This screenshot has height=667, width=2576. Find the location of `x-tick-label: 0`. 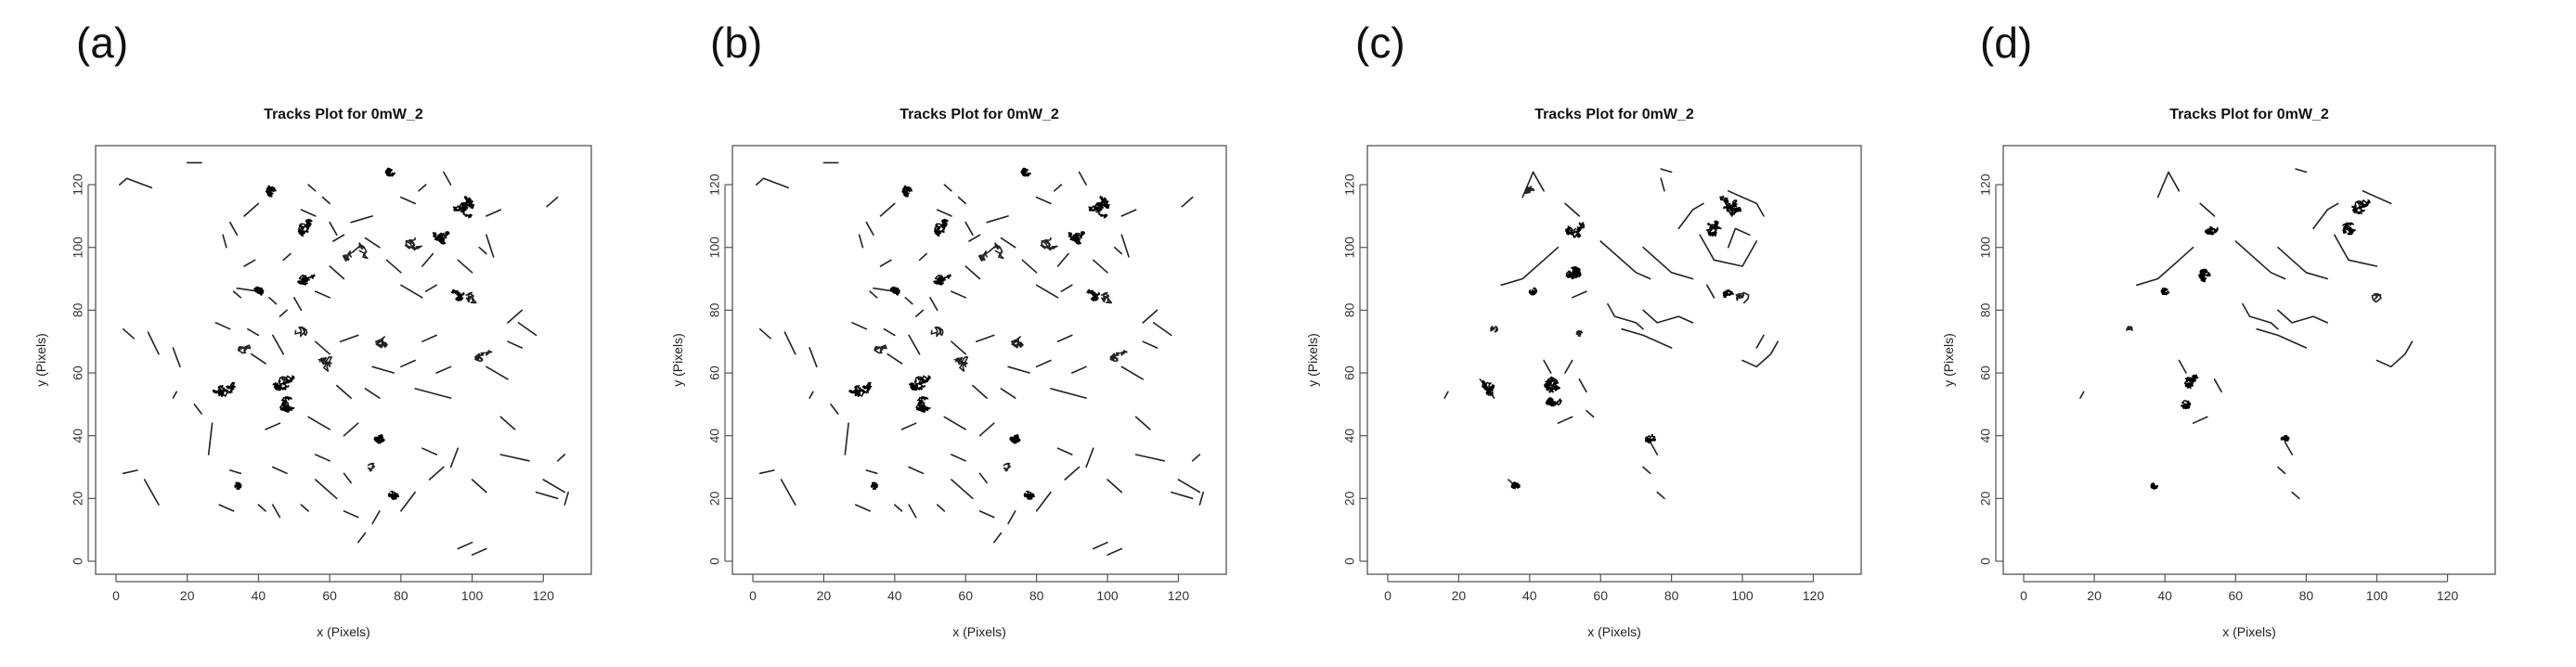

x-tick-label: 0 is located at coordinates (753, 595).